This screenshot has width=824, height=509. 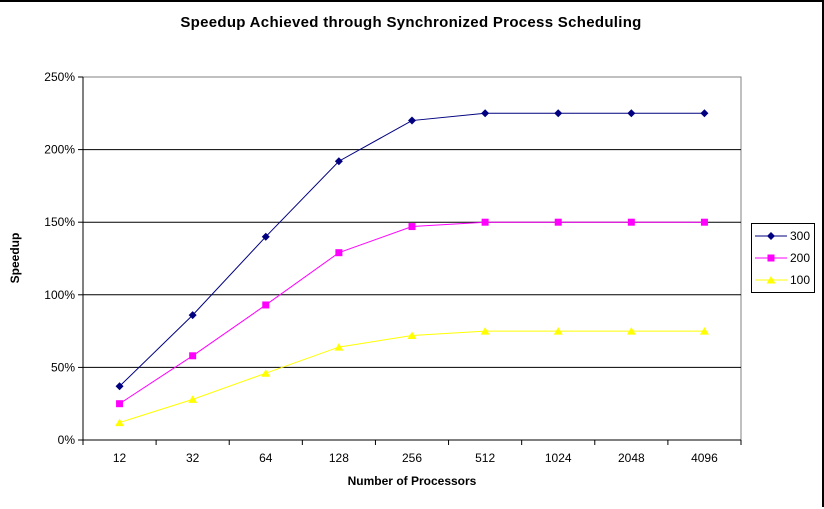 What do you see at coordinates (63, 367) in the screenshot?
I see `y-tick-label: 50%` at bounding box center [63, 367].